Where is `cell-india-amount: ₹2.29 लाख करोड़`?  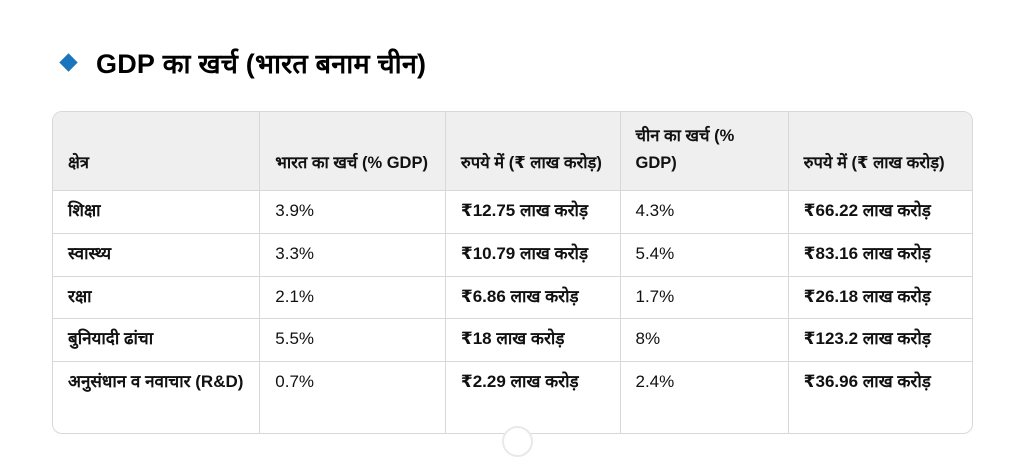
cell-india-amount: ₹2.29 लाख करोड़ is located at coordinates (532, 397).